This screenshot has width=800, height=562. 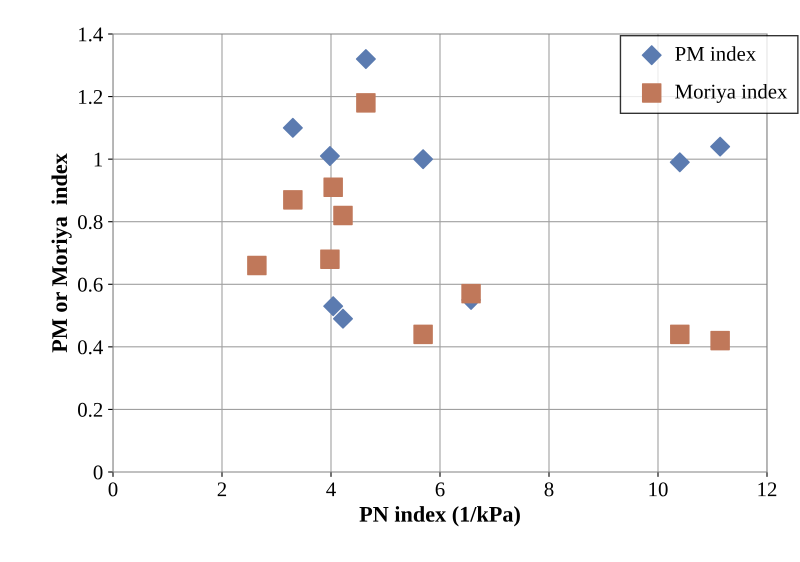 I want to click on legend-label: Moriya index, so click(x=731, y=93).